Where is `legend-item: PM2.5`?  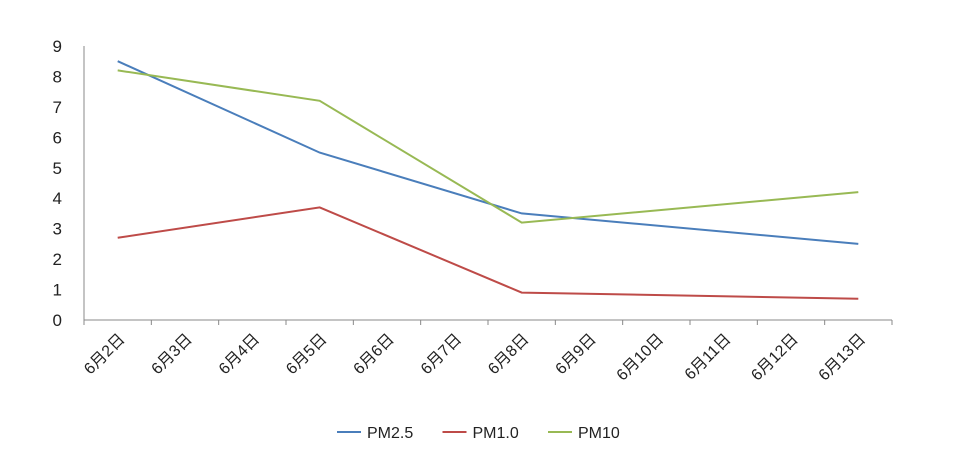 legend-item: PM2.5 is located at coordinates (375, 433).